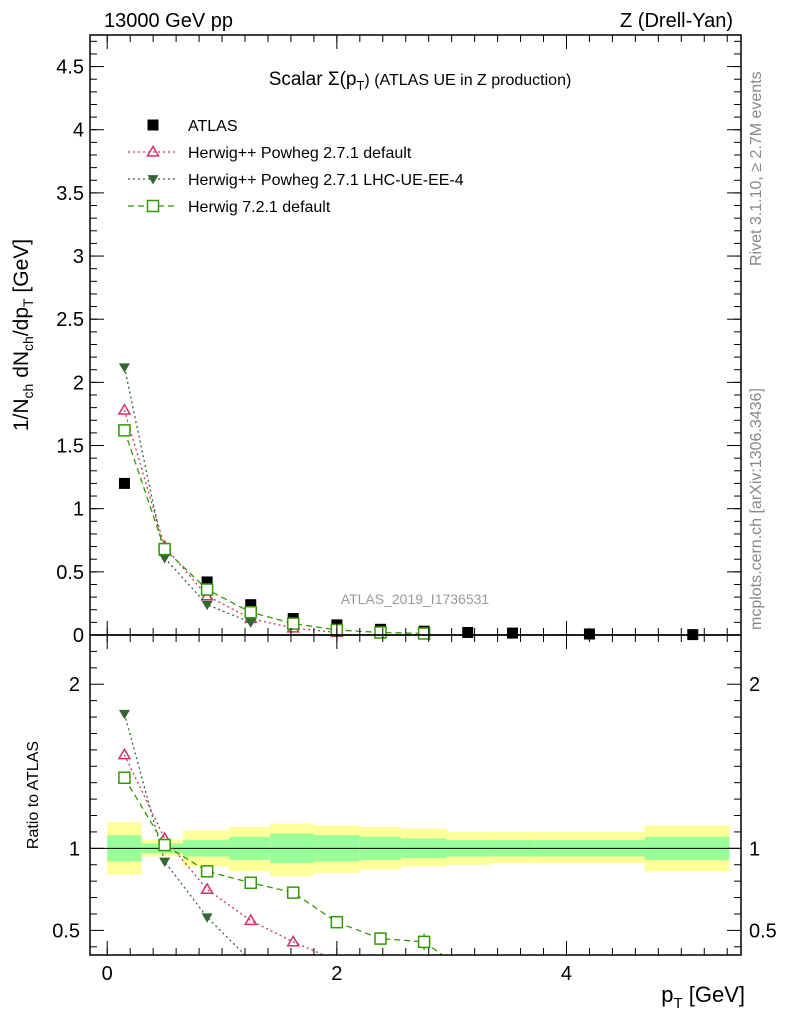  I want to click on header-left: 13000 GeV pp, so click(168, 21).